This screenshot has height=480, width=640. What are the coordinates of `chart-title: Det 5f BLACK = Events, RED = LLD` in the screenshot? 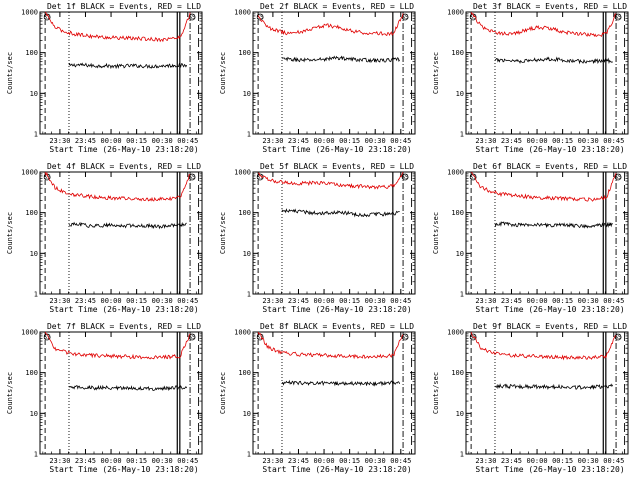 It's located at (337, 166).